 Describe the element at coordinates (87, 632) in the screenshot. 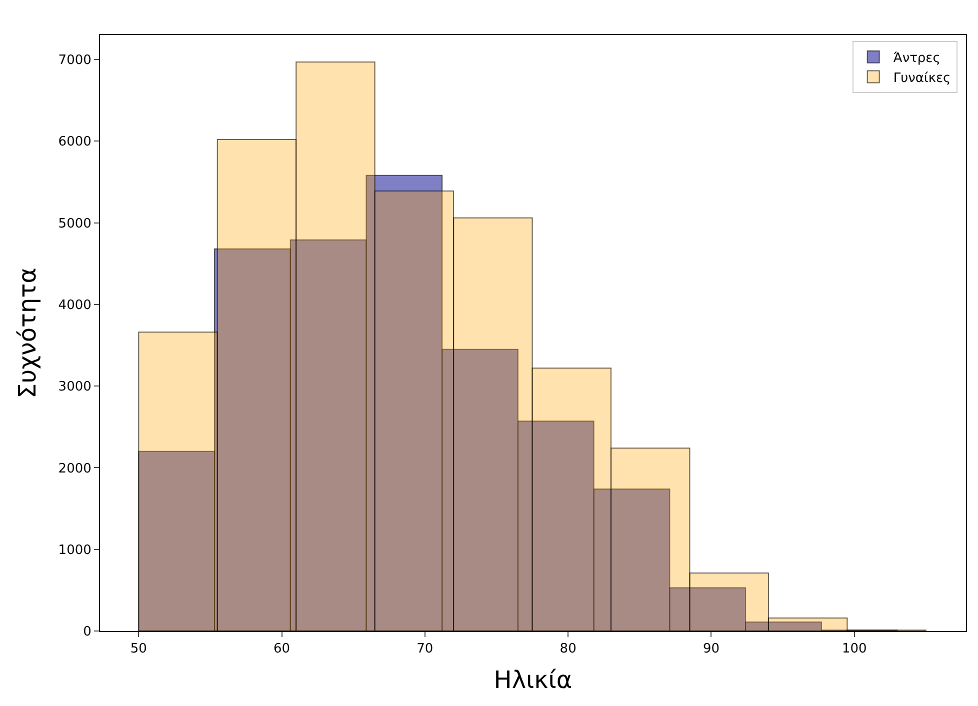

I see `y-tick-label: 0` at that location.